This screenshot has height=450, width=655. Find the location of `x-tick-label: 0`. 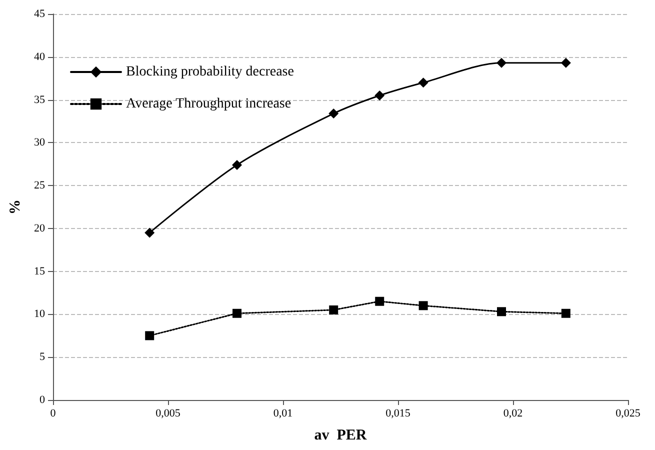

x-tick-label: 0 is located at coordinates (53, 414).